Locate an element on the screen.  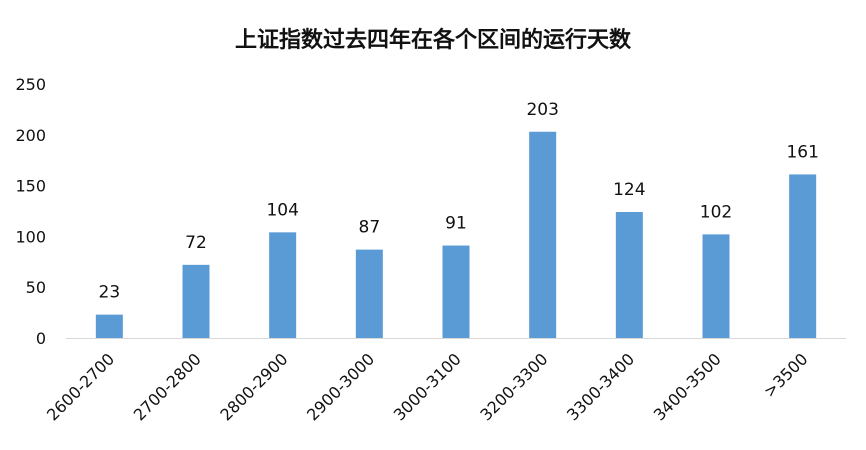
data-label: 104 is located at coordinates (282, 210).